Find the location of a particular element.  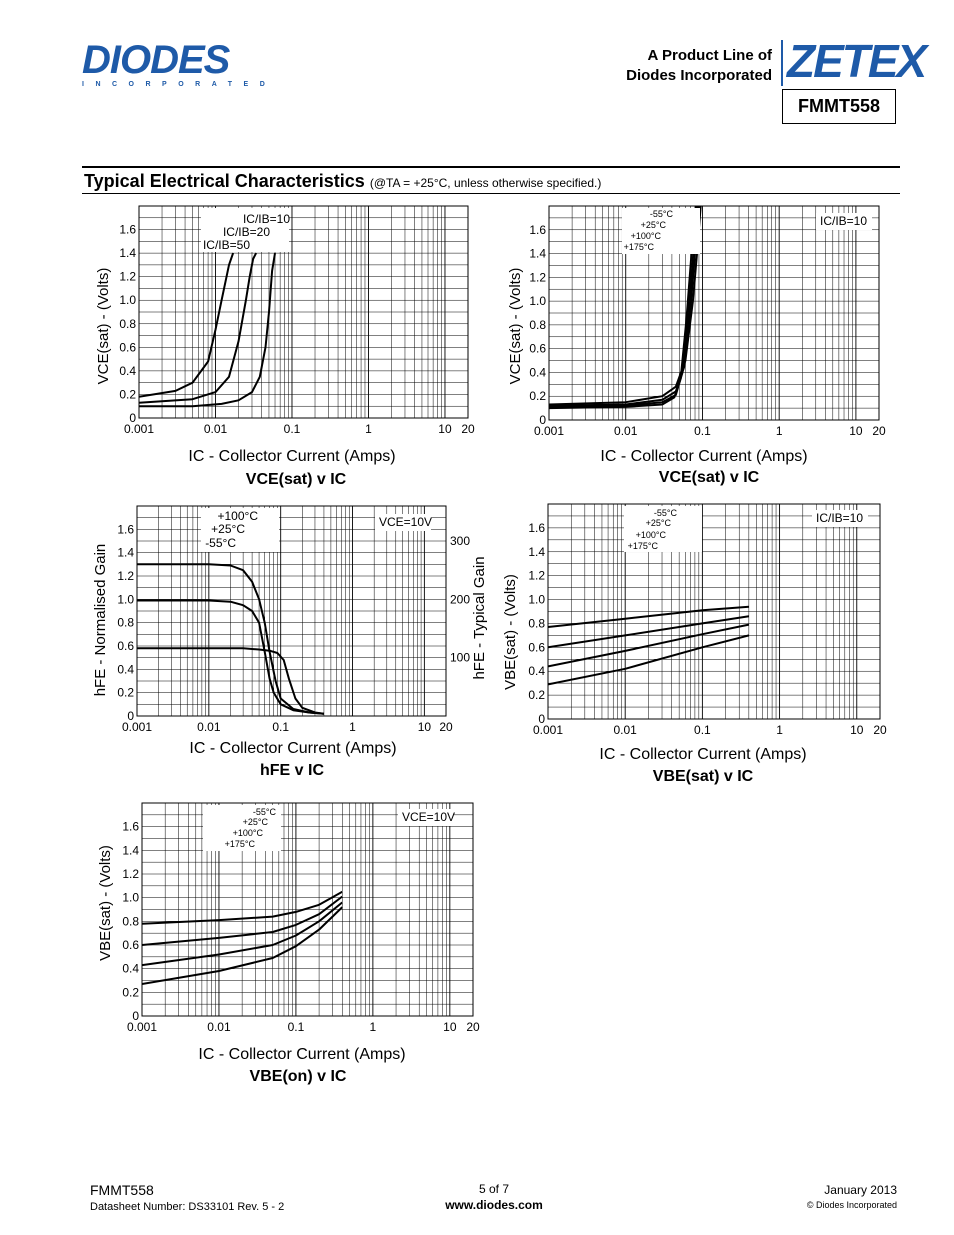

y2-axis-label: hFE - Typical Gain is located at coordinates (479, 617).